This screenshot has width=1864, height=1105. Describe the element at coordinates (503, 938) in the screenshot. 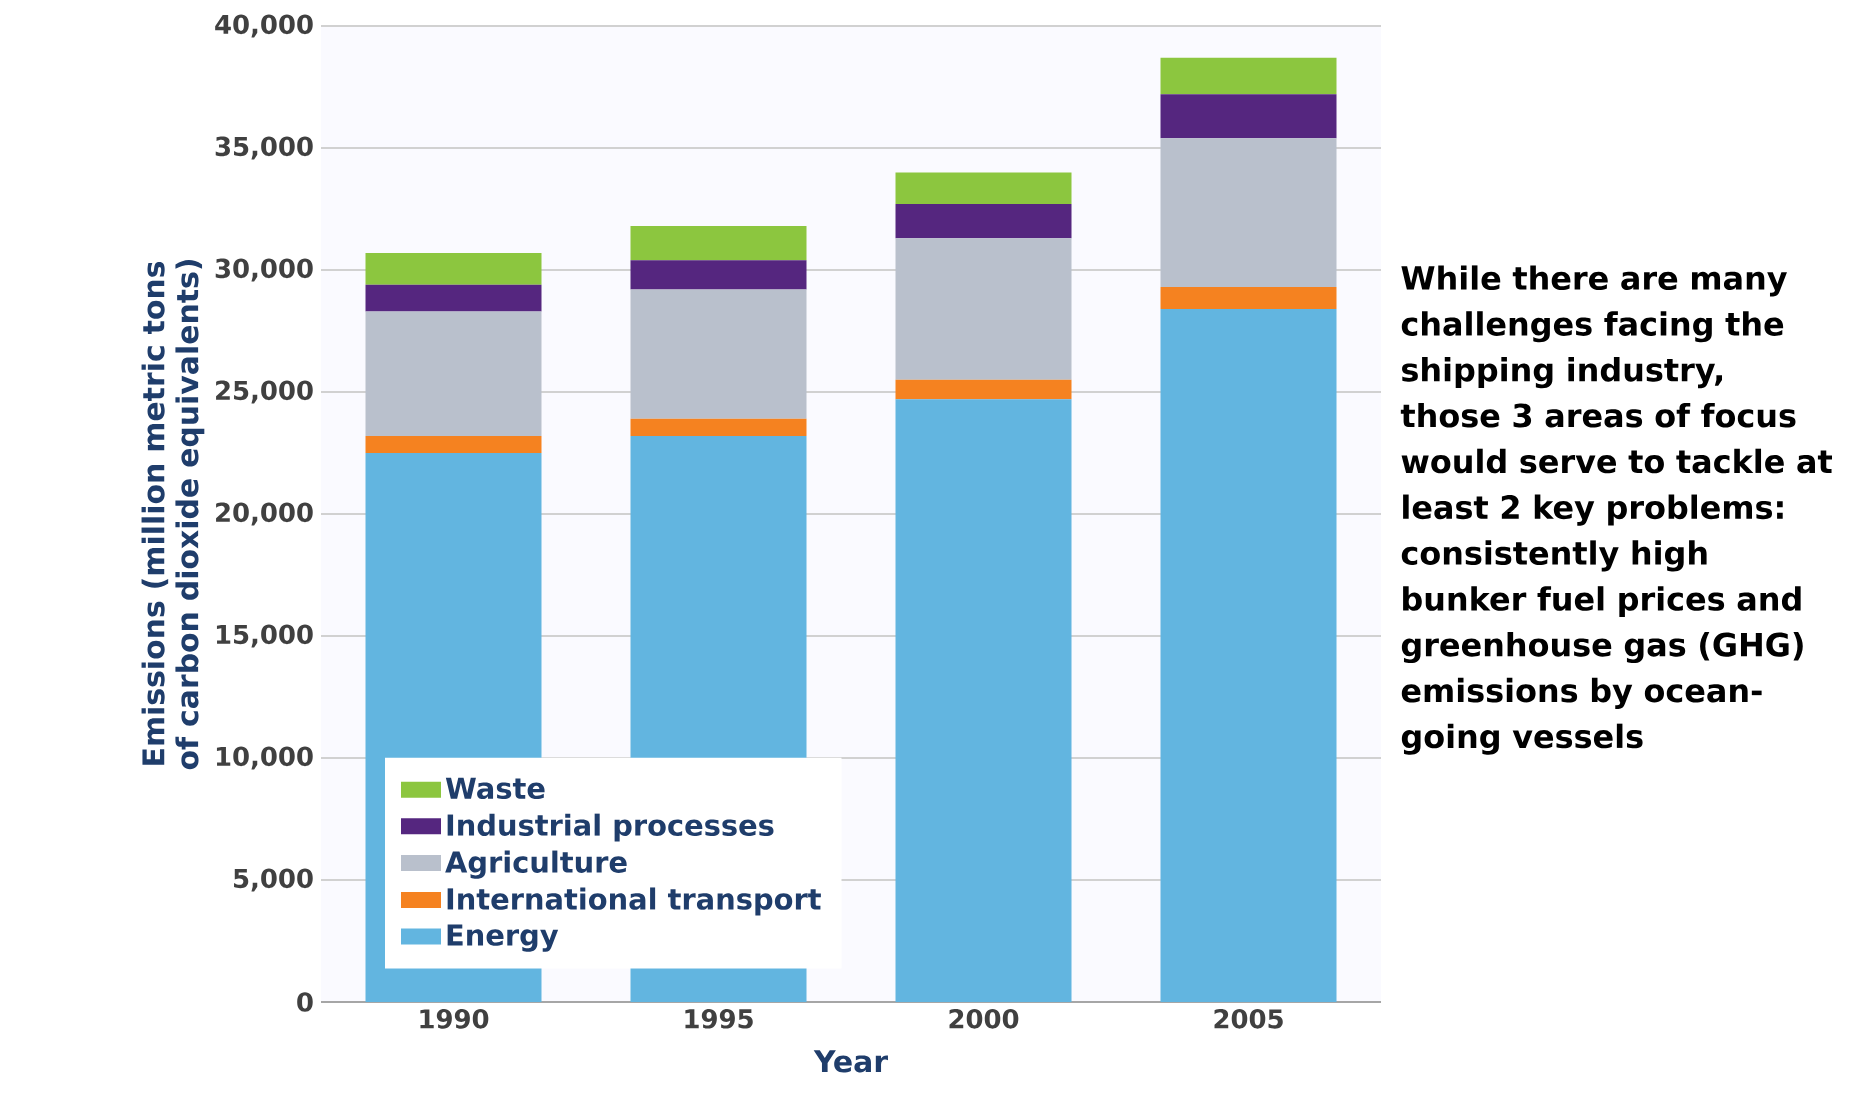

I see `legend-label: Energy` at that location.